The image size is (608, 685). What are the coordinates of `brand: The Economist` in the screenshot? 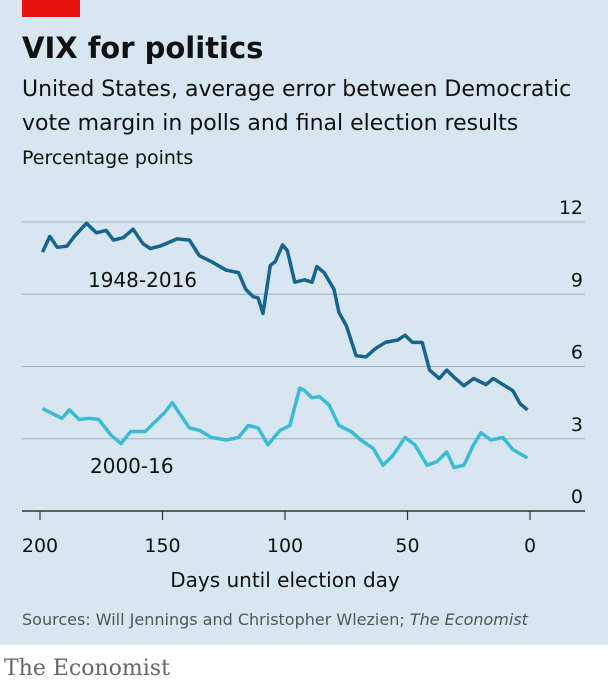 It's located at (87, 668).